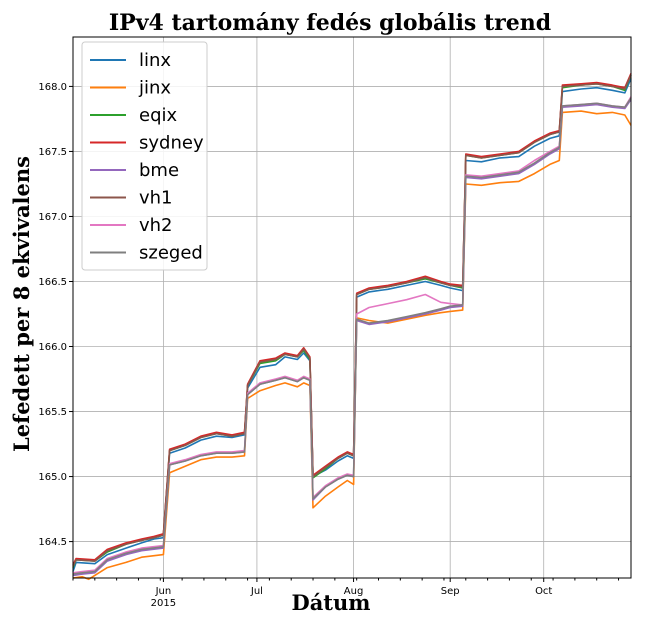 This screenshot has height=625, width=656. I want to click on legend-label-vh1: vh1, so click(156, 198).